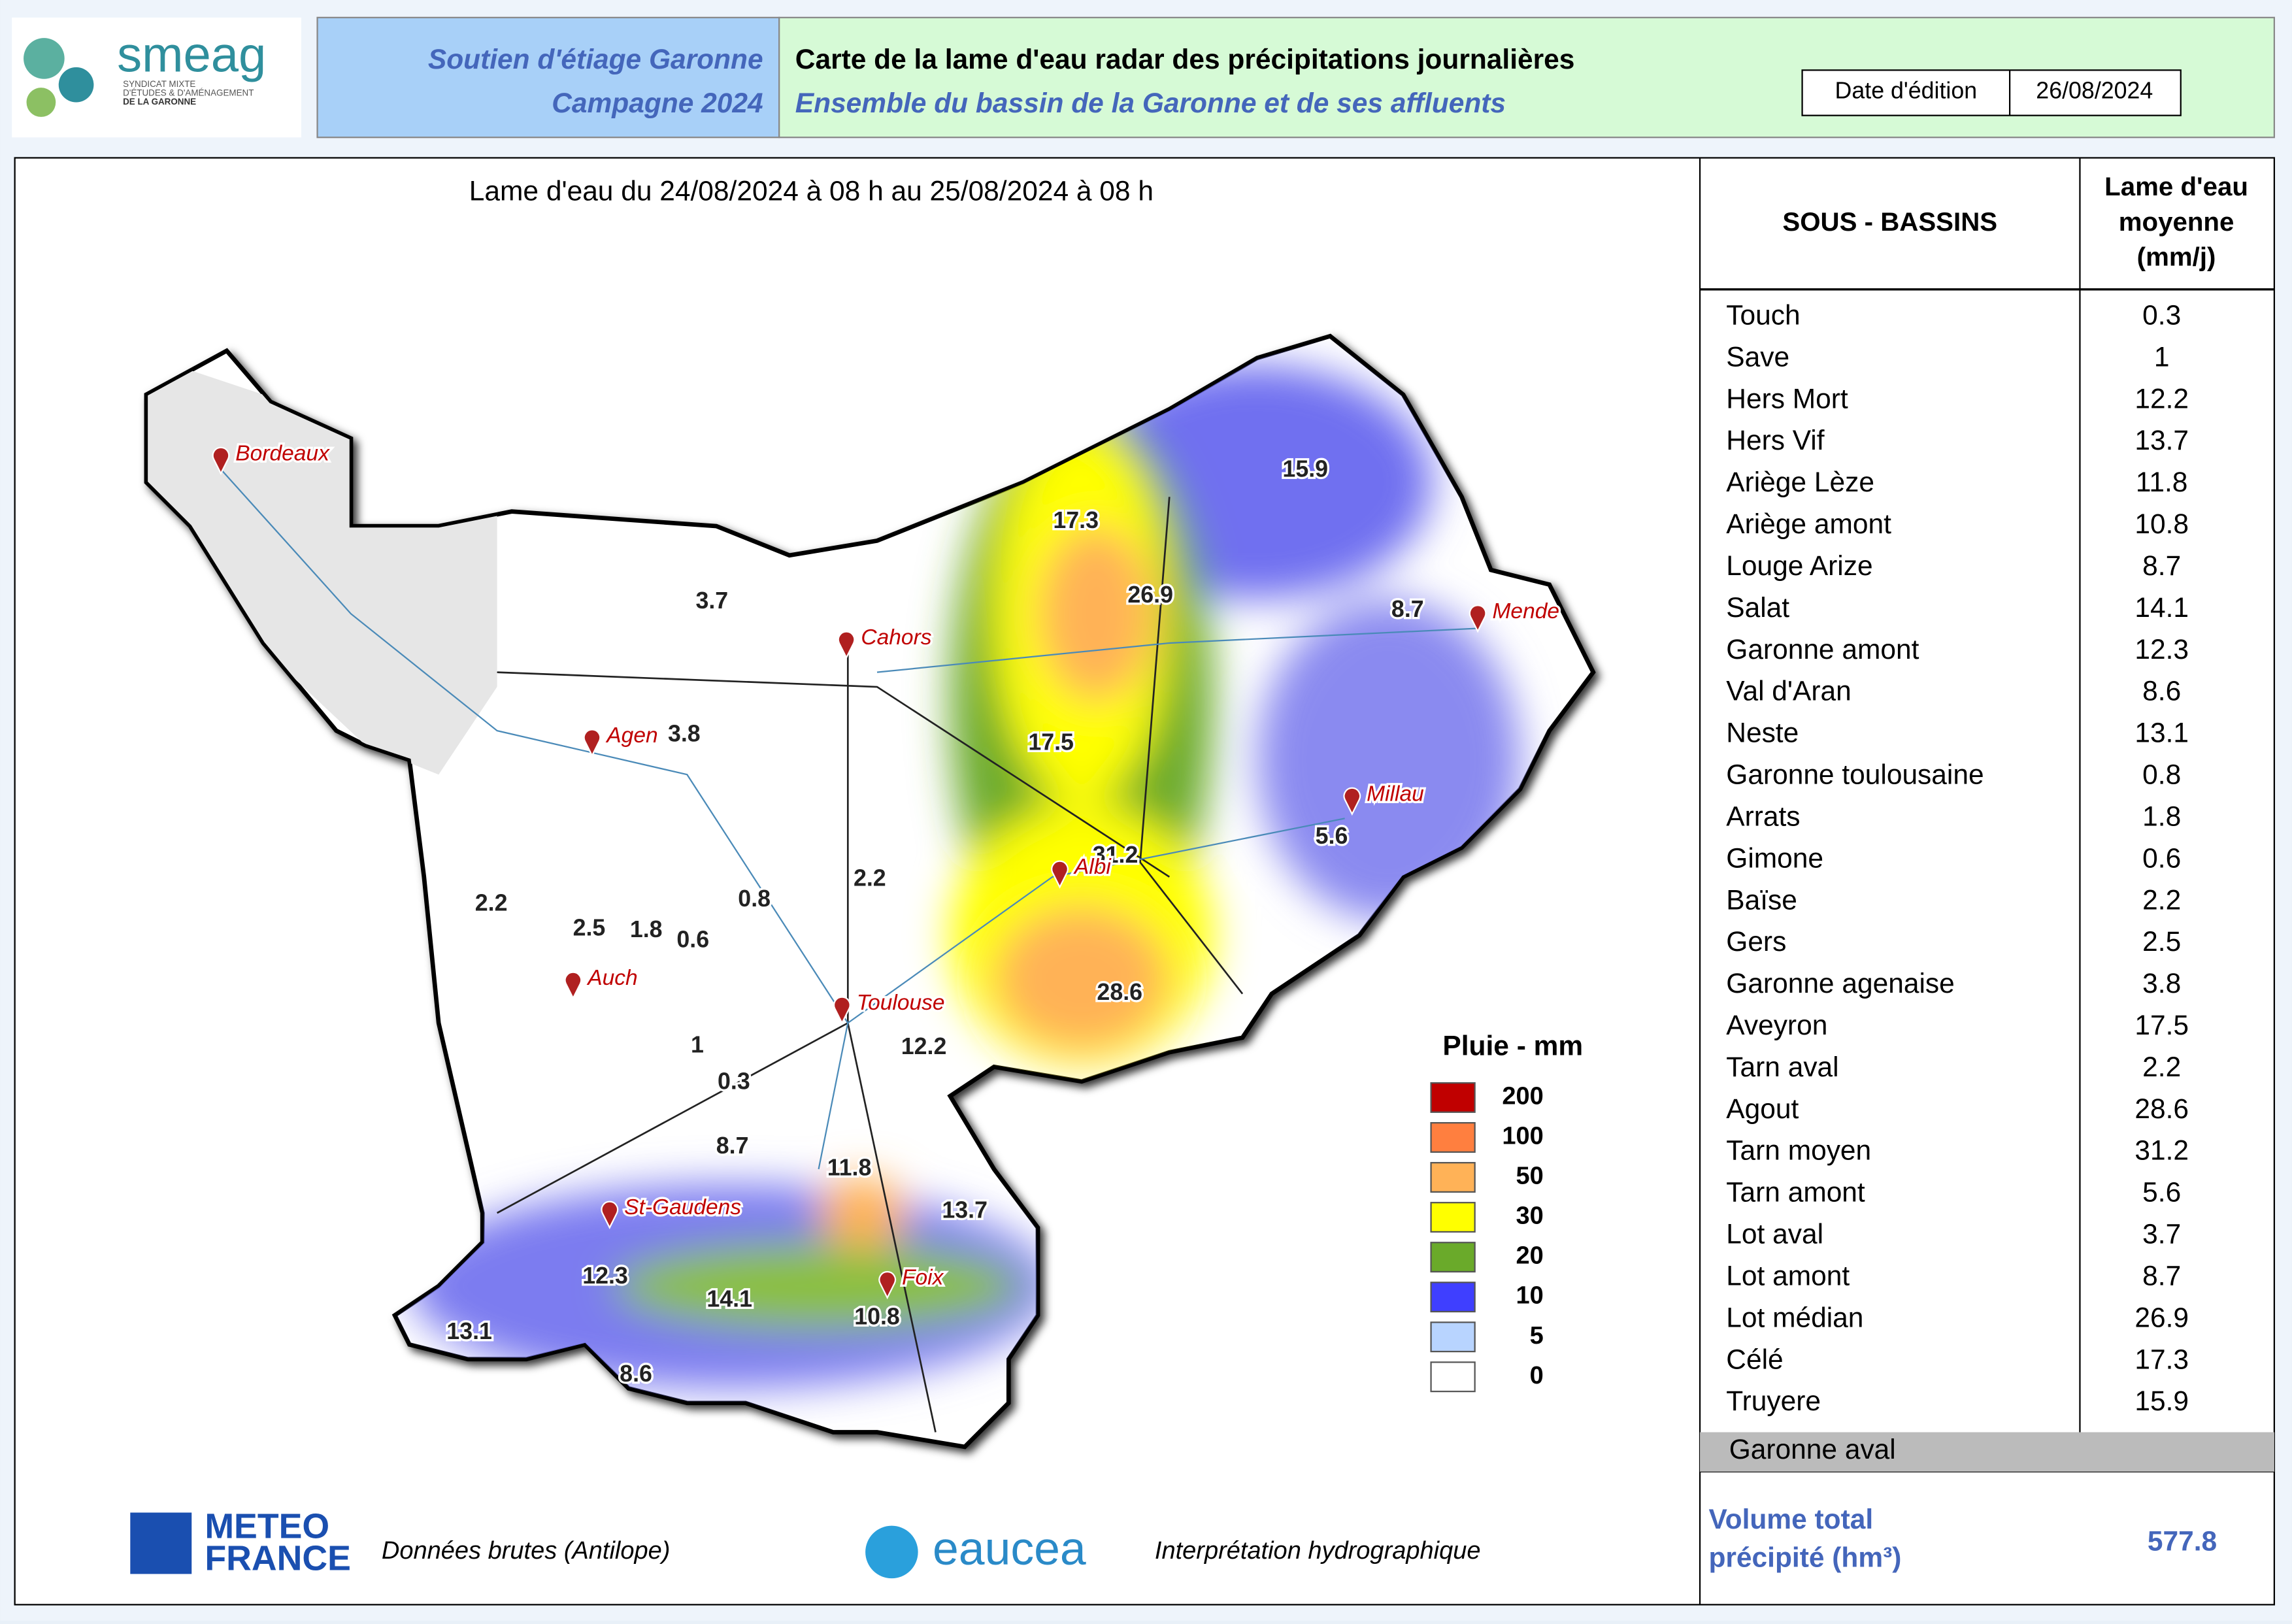 The height and width of the screenshot is (1624, 2292). Describe the element at coordinates (612, 978) in the screenshot. I see `city-name: Auch` at that location.